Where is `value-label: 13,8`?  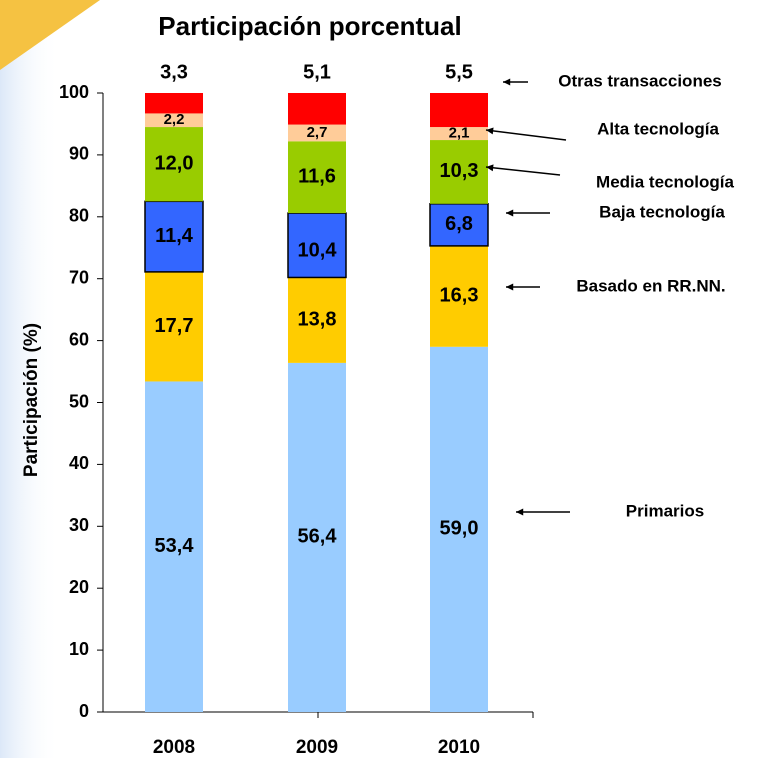 value-label: 13,8 is located at coordinates (317, 319).